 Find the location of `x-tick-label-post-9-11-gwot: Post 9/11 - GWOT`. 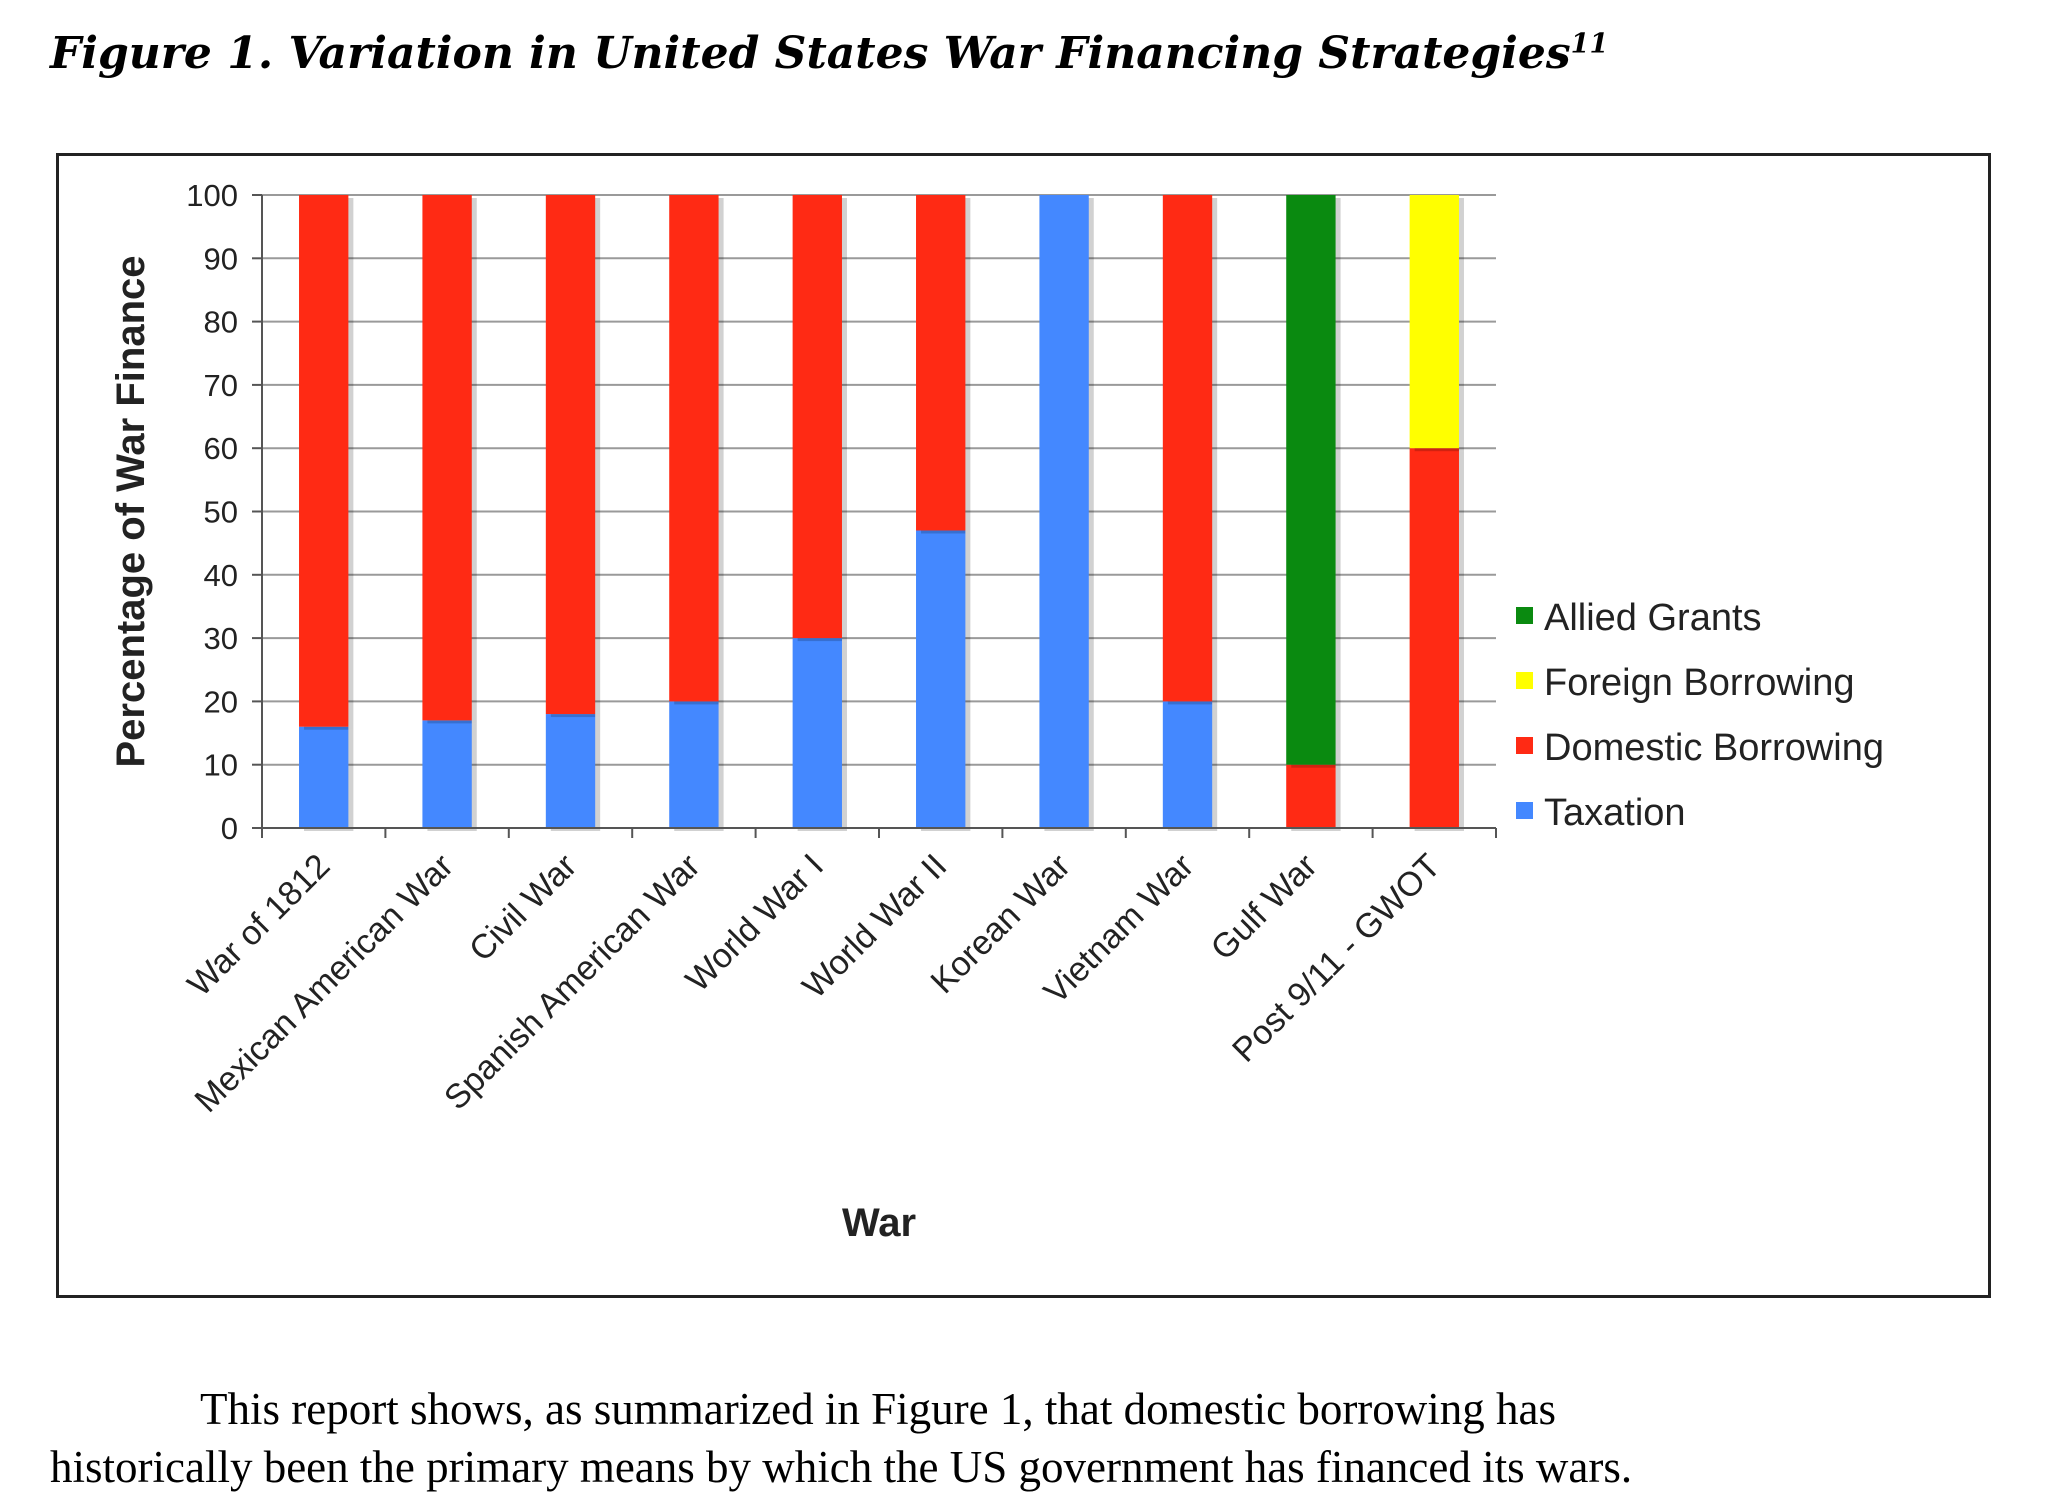

x-tick-label-post-9-11-gwot: Post 9/11 - GWOT is located at coordinates (1336, 958).